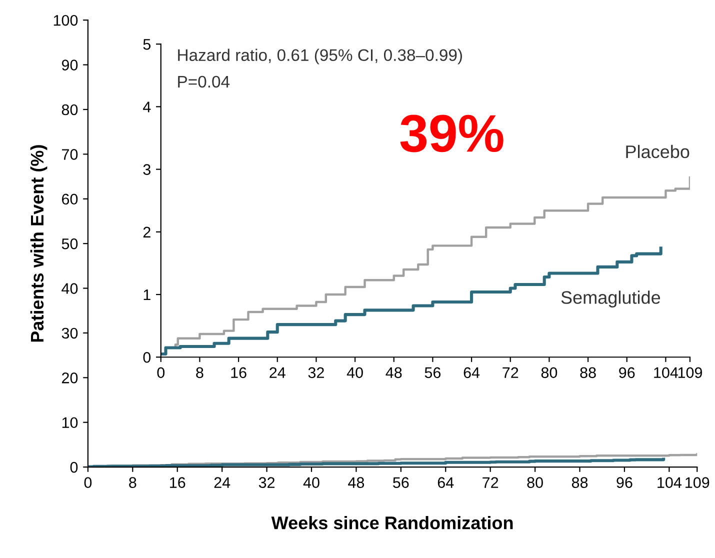 The image size is (715, 558). Describe the element at coordinates (70, 244) in the screenshot. I see `y-tick-label: 50` at that location.